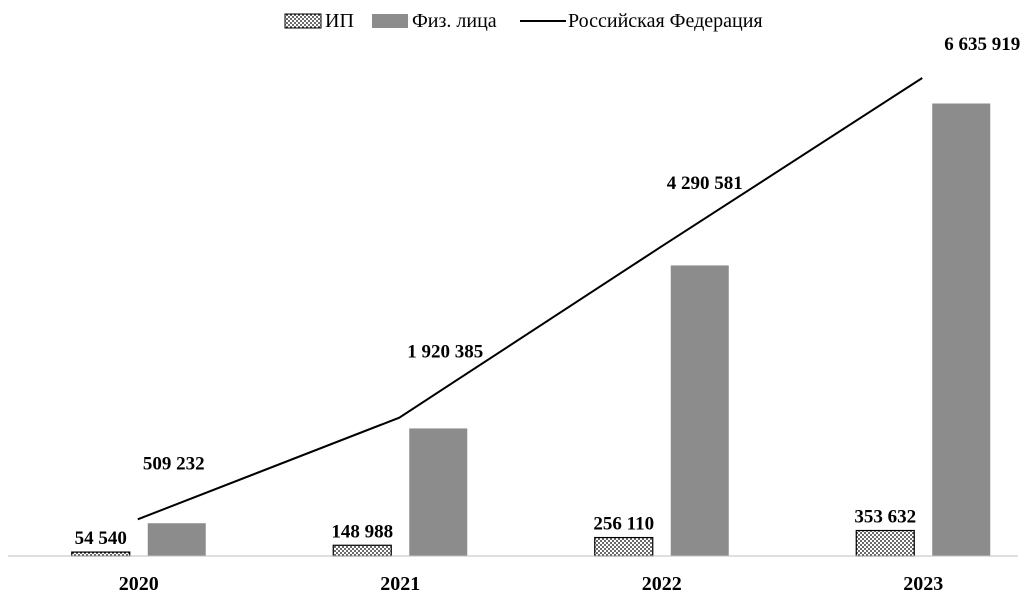  I want to click on bar-ip-2020, so click(101, 554).